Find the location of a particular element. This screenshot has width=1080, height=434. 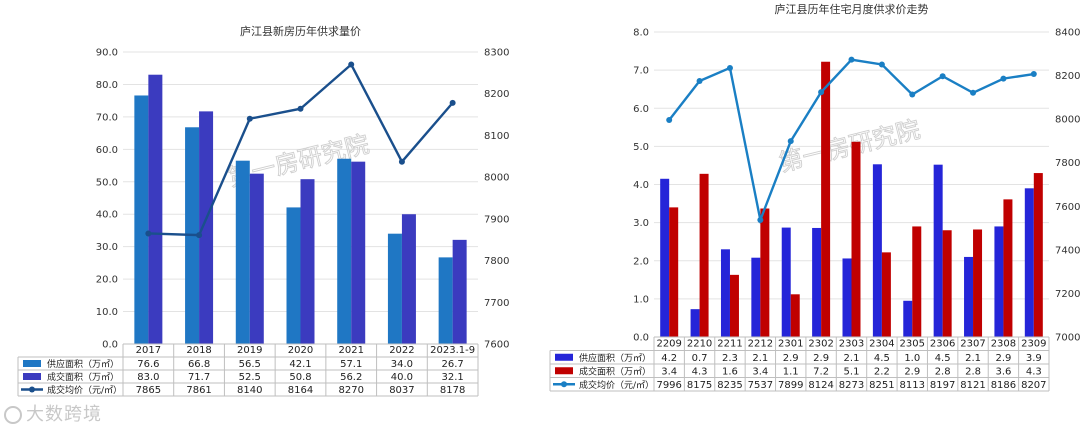

data-table-cell: 8124 is located at coordinates (820, 385).